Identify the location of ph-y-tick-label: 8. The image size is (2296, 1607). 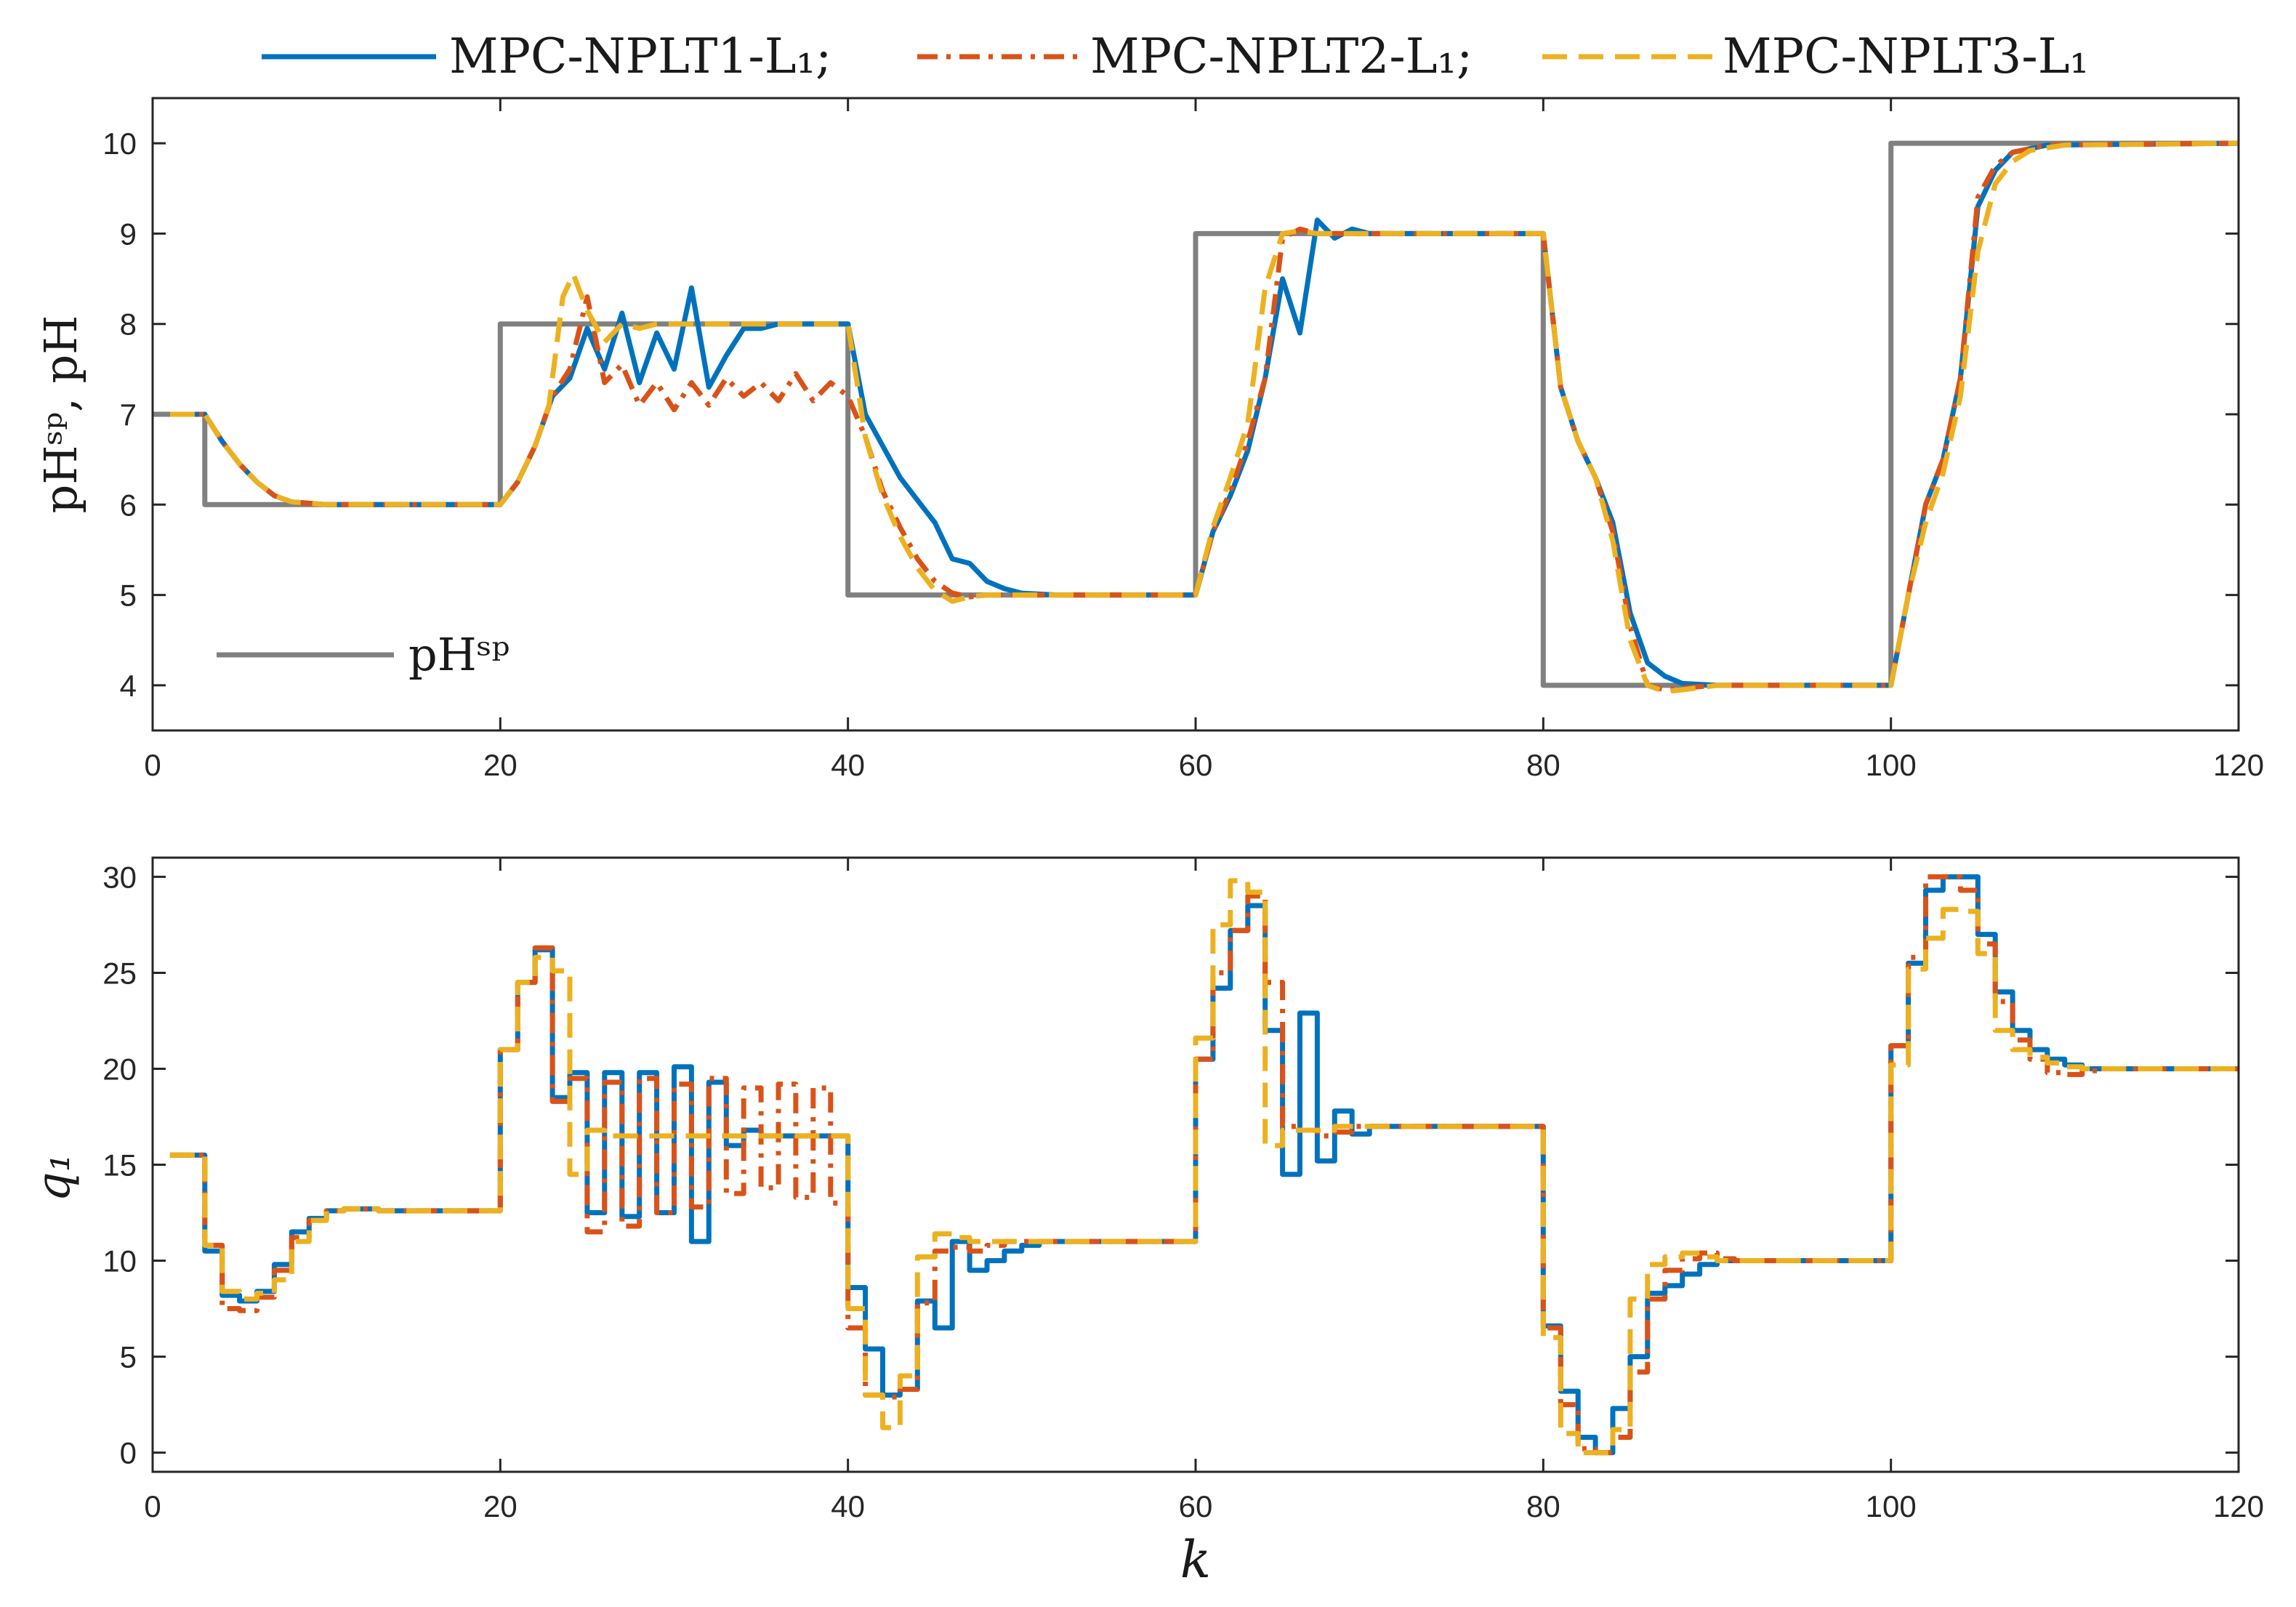
(128, 324).